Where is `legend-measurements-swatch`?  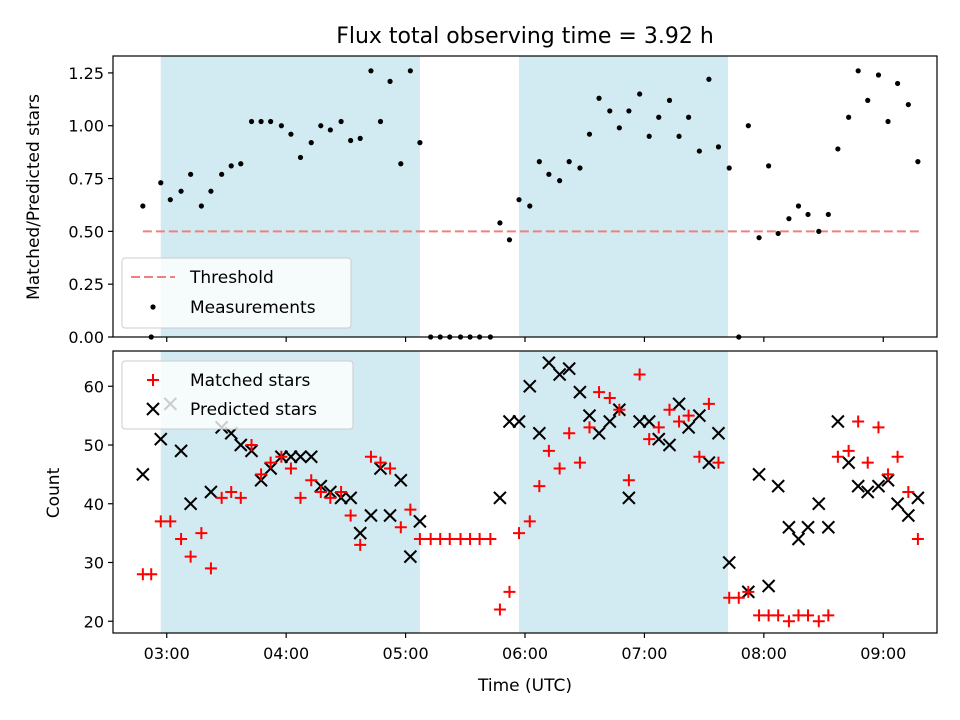 legend-measurements-swatch is located at coordinates (153, 307).